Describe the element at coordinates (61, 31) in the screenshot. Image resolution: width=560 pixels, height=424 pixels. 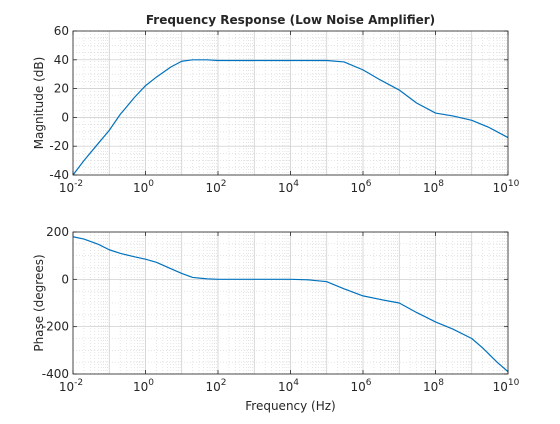
I see `y-tick-label: 60` at that location.